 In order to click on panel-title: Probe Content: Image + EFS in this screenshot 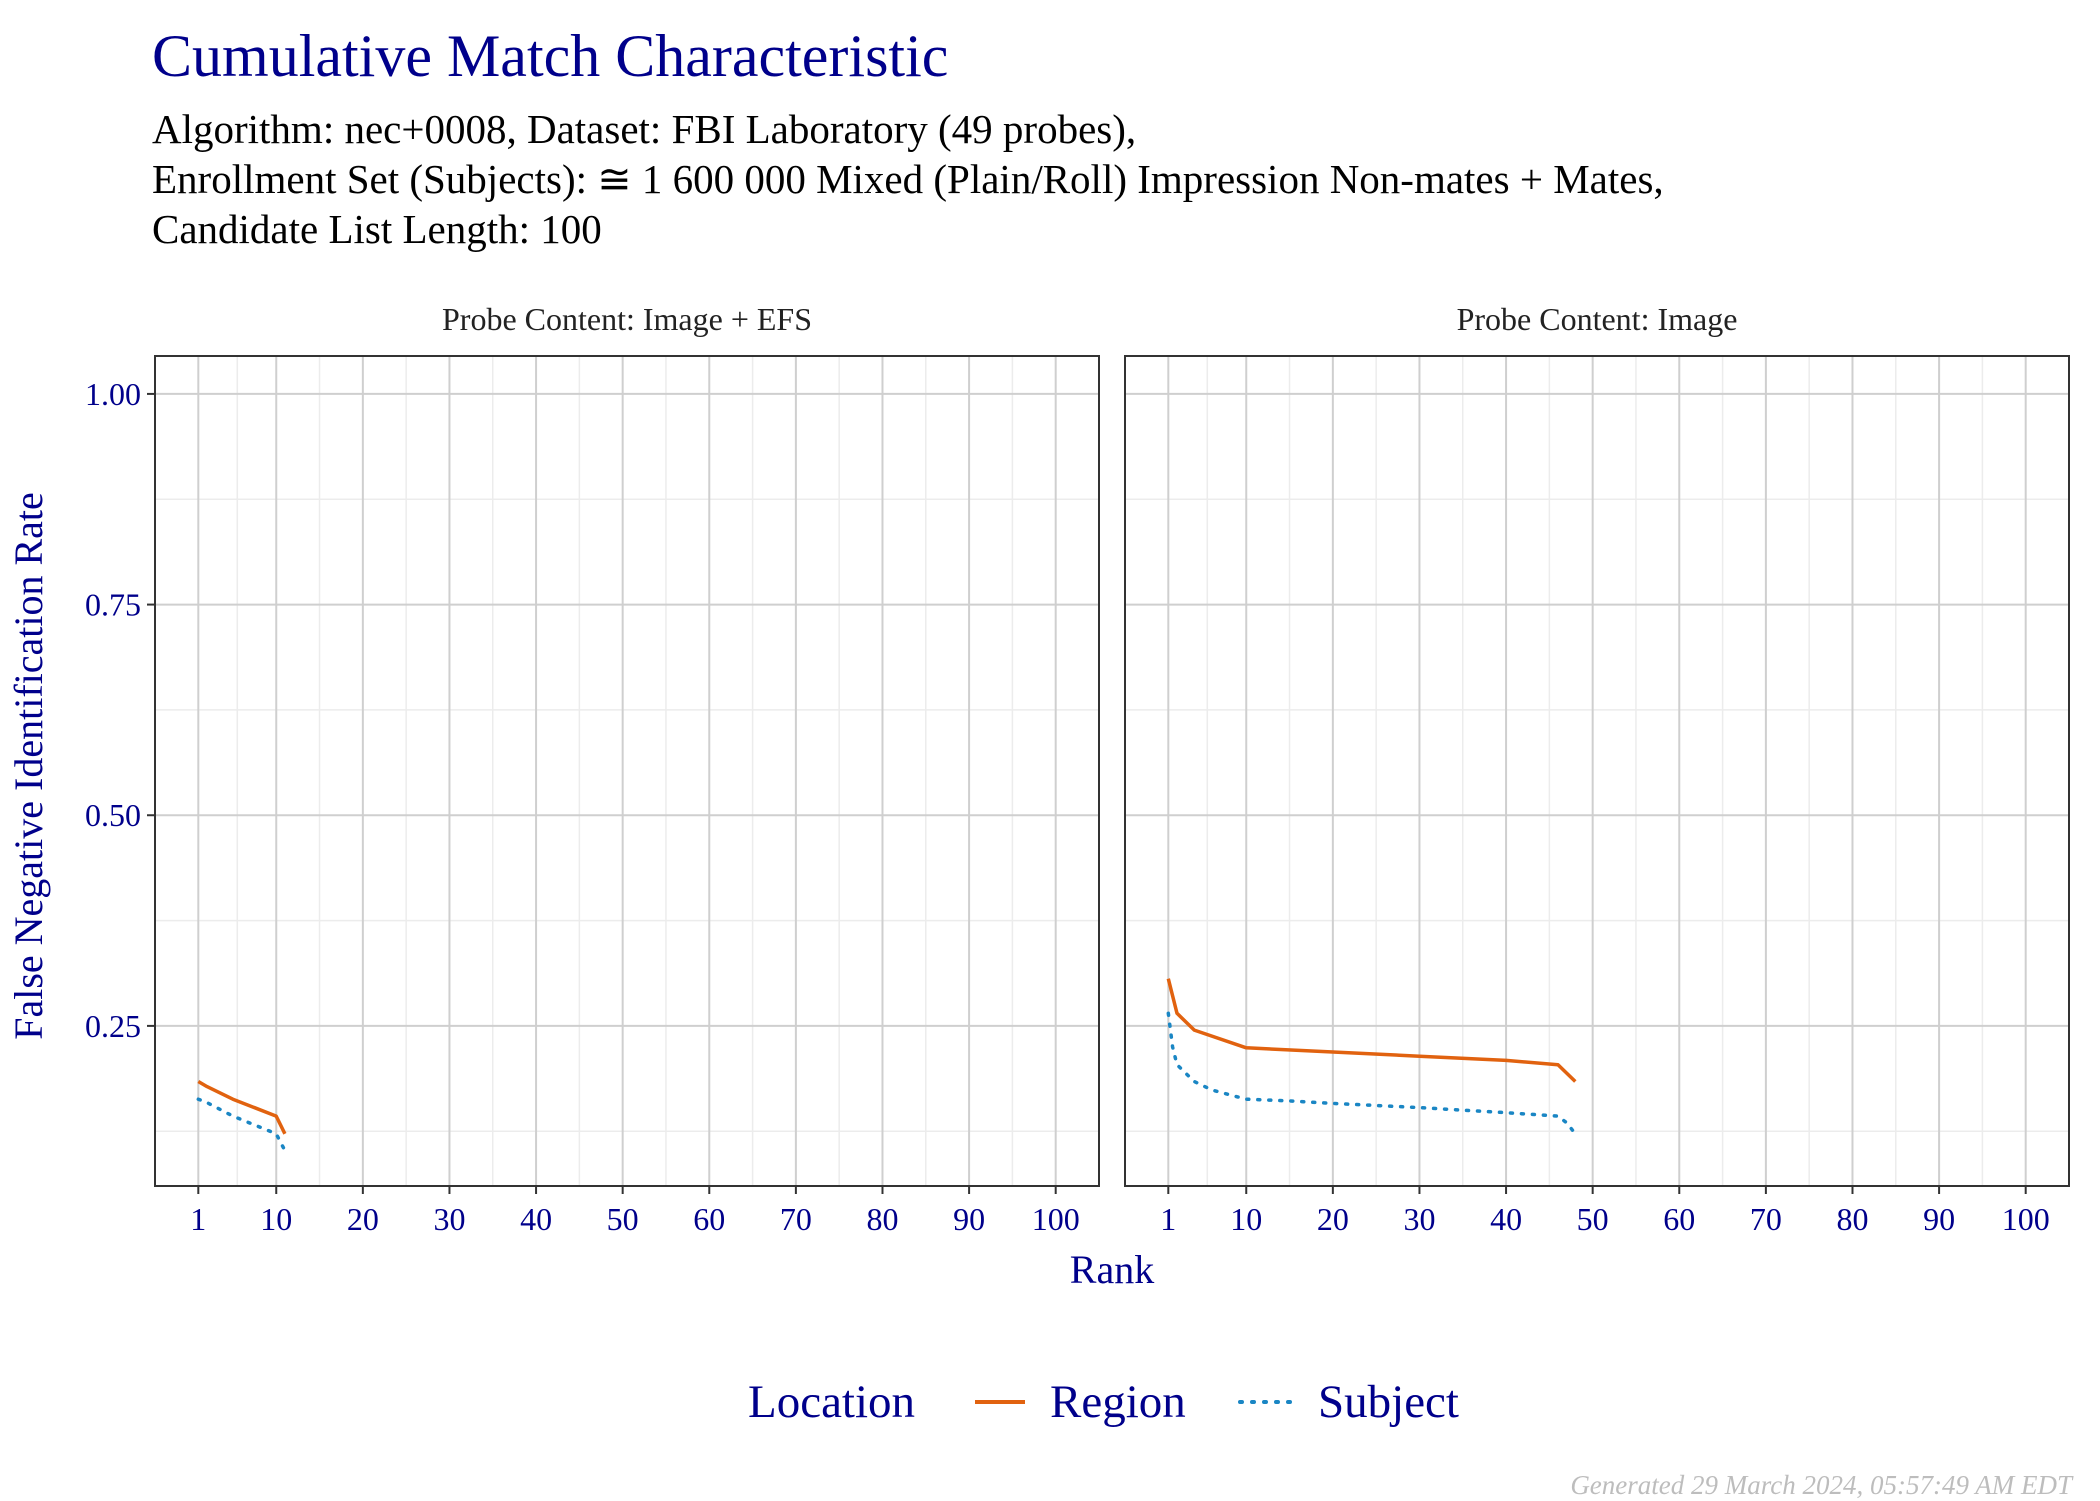, I will do `click(627, 319)`.